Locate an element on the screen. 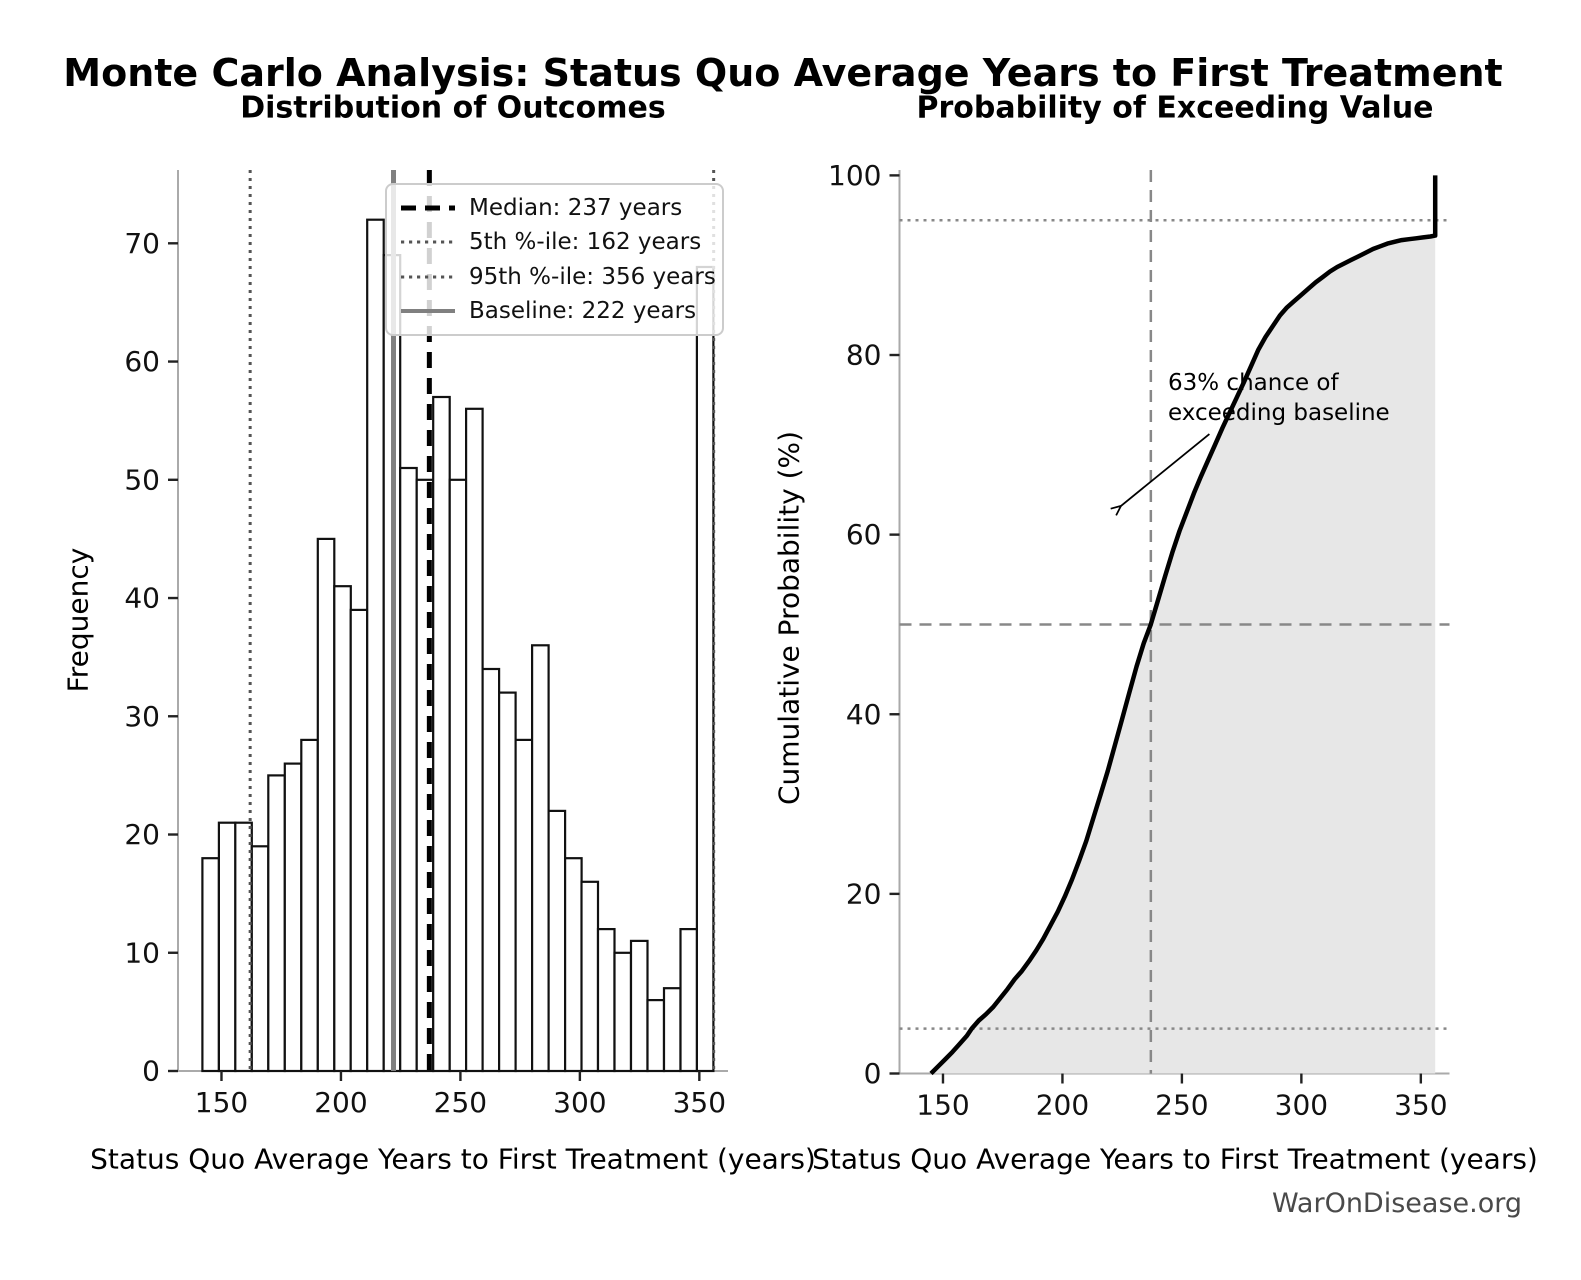 The image size is (1581, 1280). legend-item-95th-percentile: 95th %-ile: 356 years is located at coordinates (557, 277).